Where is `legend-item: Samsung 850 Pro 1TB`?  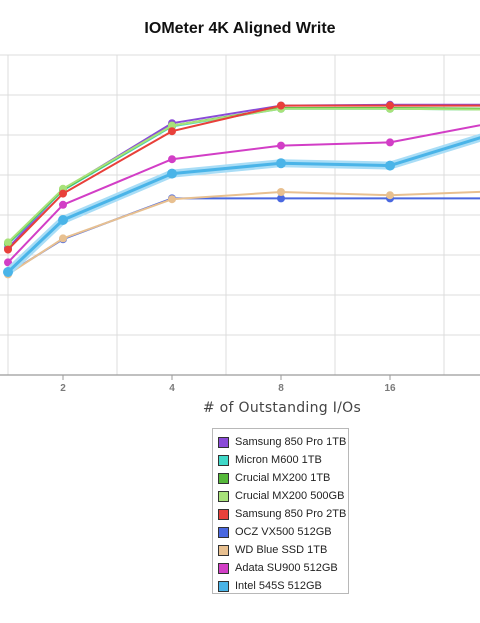
legend-item: Samsung 850 Pro 1TB is located at coordinates (283, 442).